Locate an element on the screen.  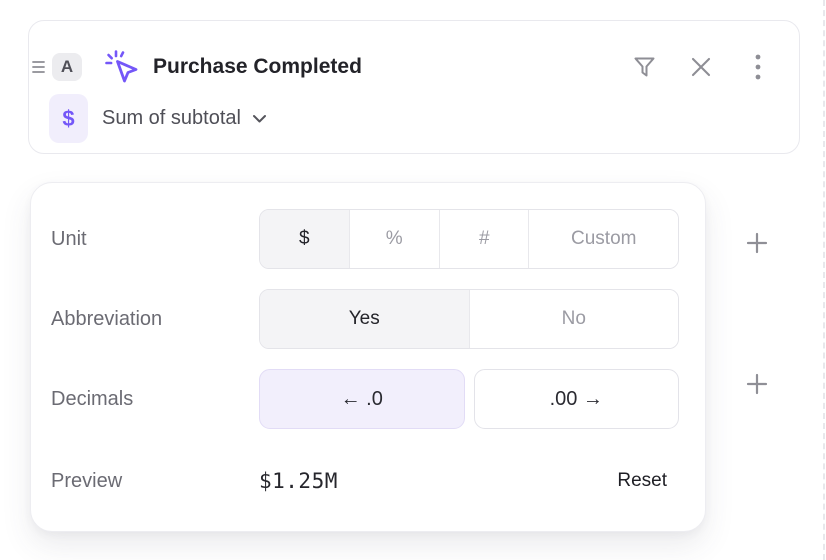
click-event-icon is located at coordinates (122, 67).